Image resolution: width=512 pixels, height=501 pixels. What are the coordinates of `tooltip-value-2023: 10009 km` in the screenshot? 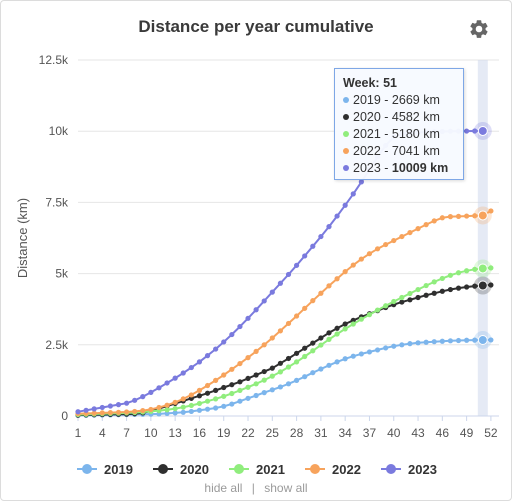 It's located at (420, 168).